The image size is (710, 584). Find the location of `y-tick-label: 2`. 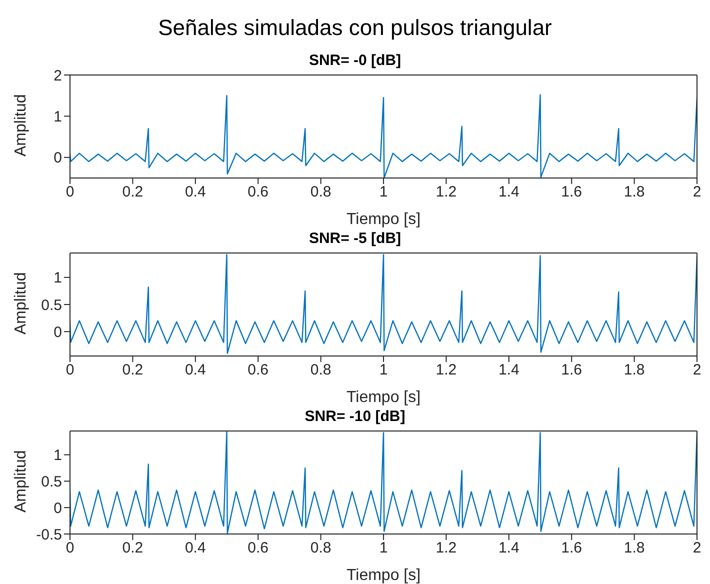

y-tick-label: 2 is located at coordinates (58, 75).